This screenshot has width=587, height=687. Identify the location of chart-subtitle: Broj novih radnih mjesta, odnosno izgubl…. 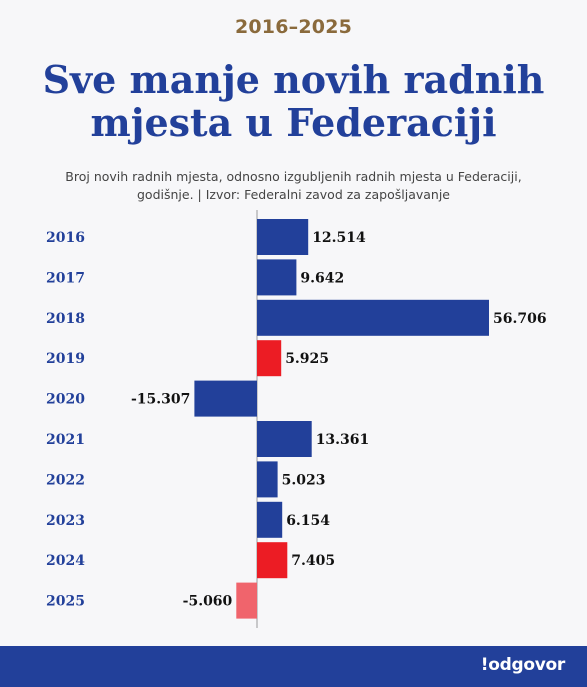
(293, 186).